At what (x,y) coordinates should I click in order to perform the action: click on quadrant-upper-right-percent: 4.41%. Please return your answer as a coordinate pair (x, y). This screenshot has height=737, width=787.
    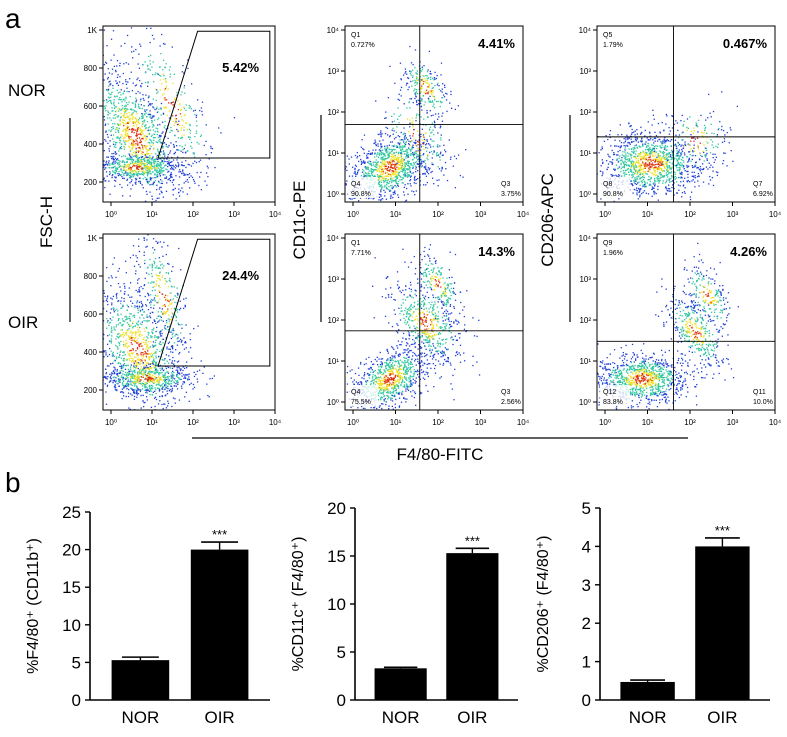
    Looking at the image, I should click on (496, 43).